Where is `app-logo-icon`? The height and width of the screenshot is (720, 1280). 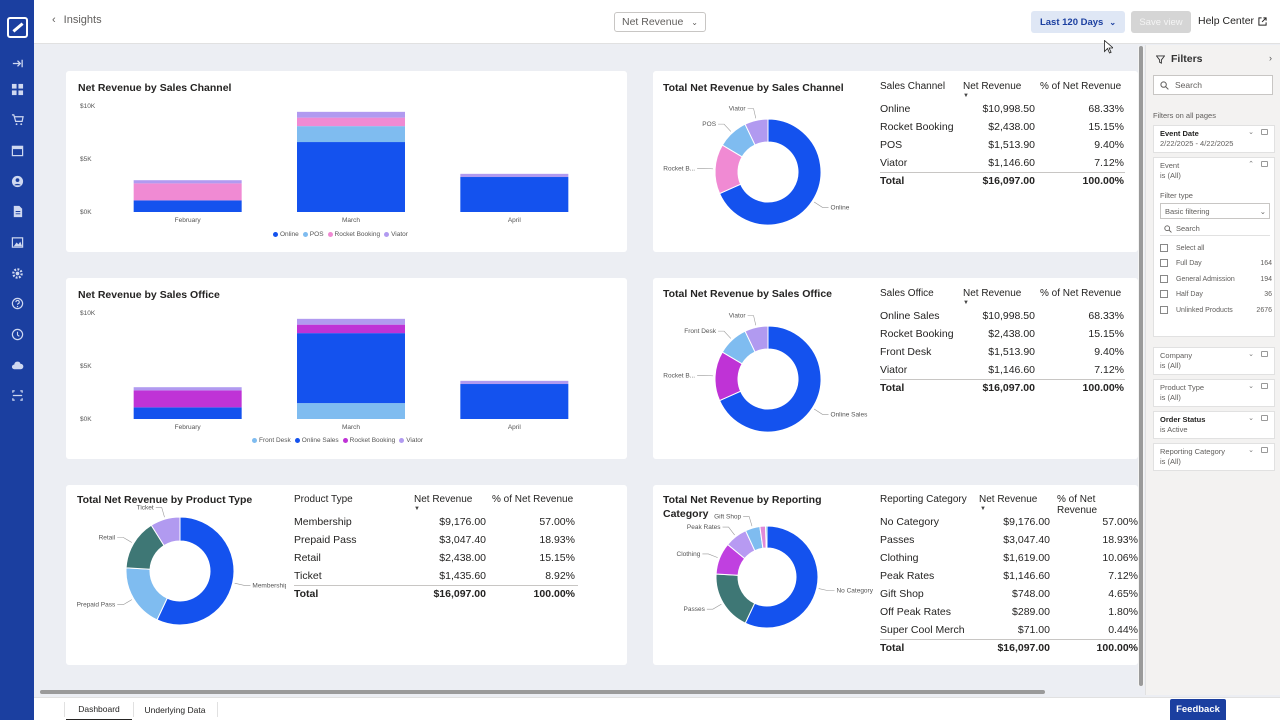
app-logo-icon is located at coordinates (17, 27).